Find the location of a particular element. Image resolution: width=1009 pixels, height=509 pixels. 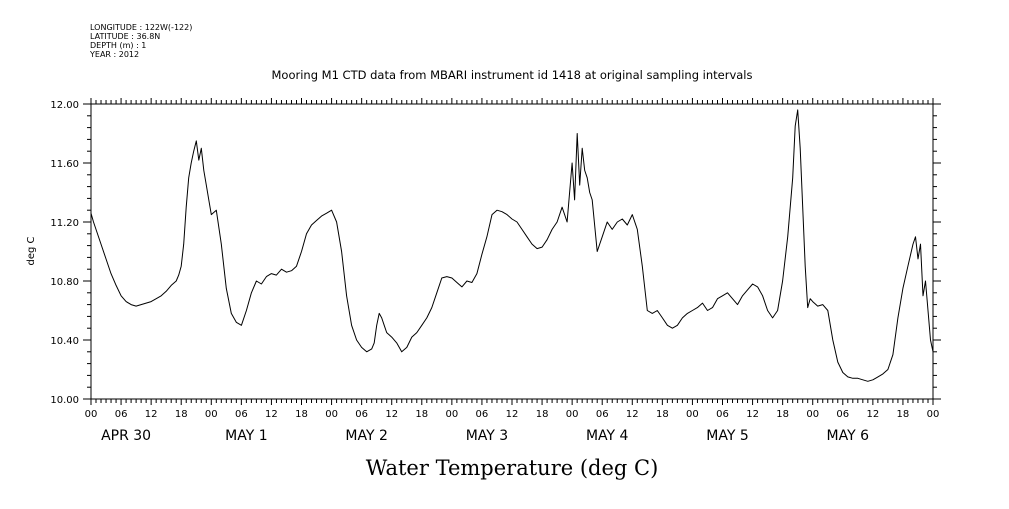

meta-longitude: LONGITUDE : 122W(-122) is located at coordinates (141, 27).